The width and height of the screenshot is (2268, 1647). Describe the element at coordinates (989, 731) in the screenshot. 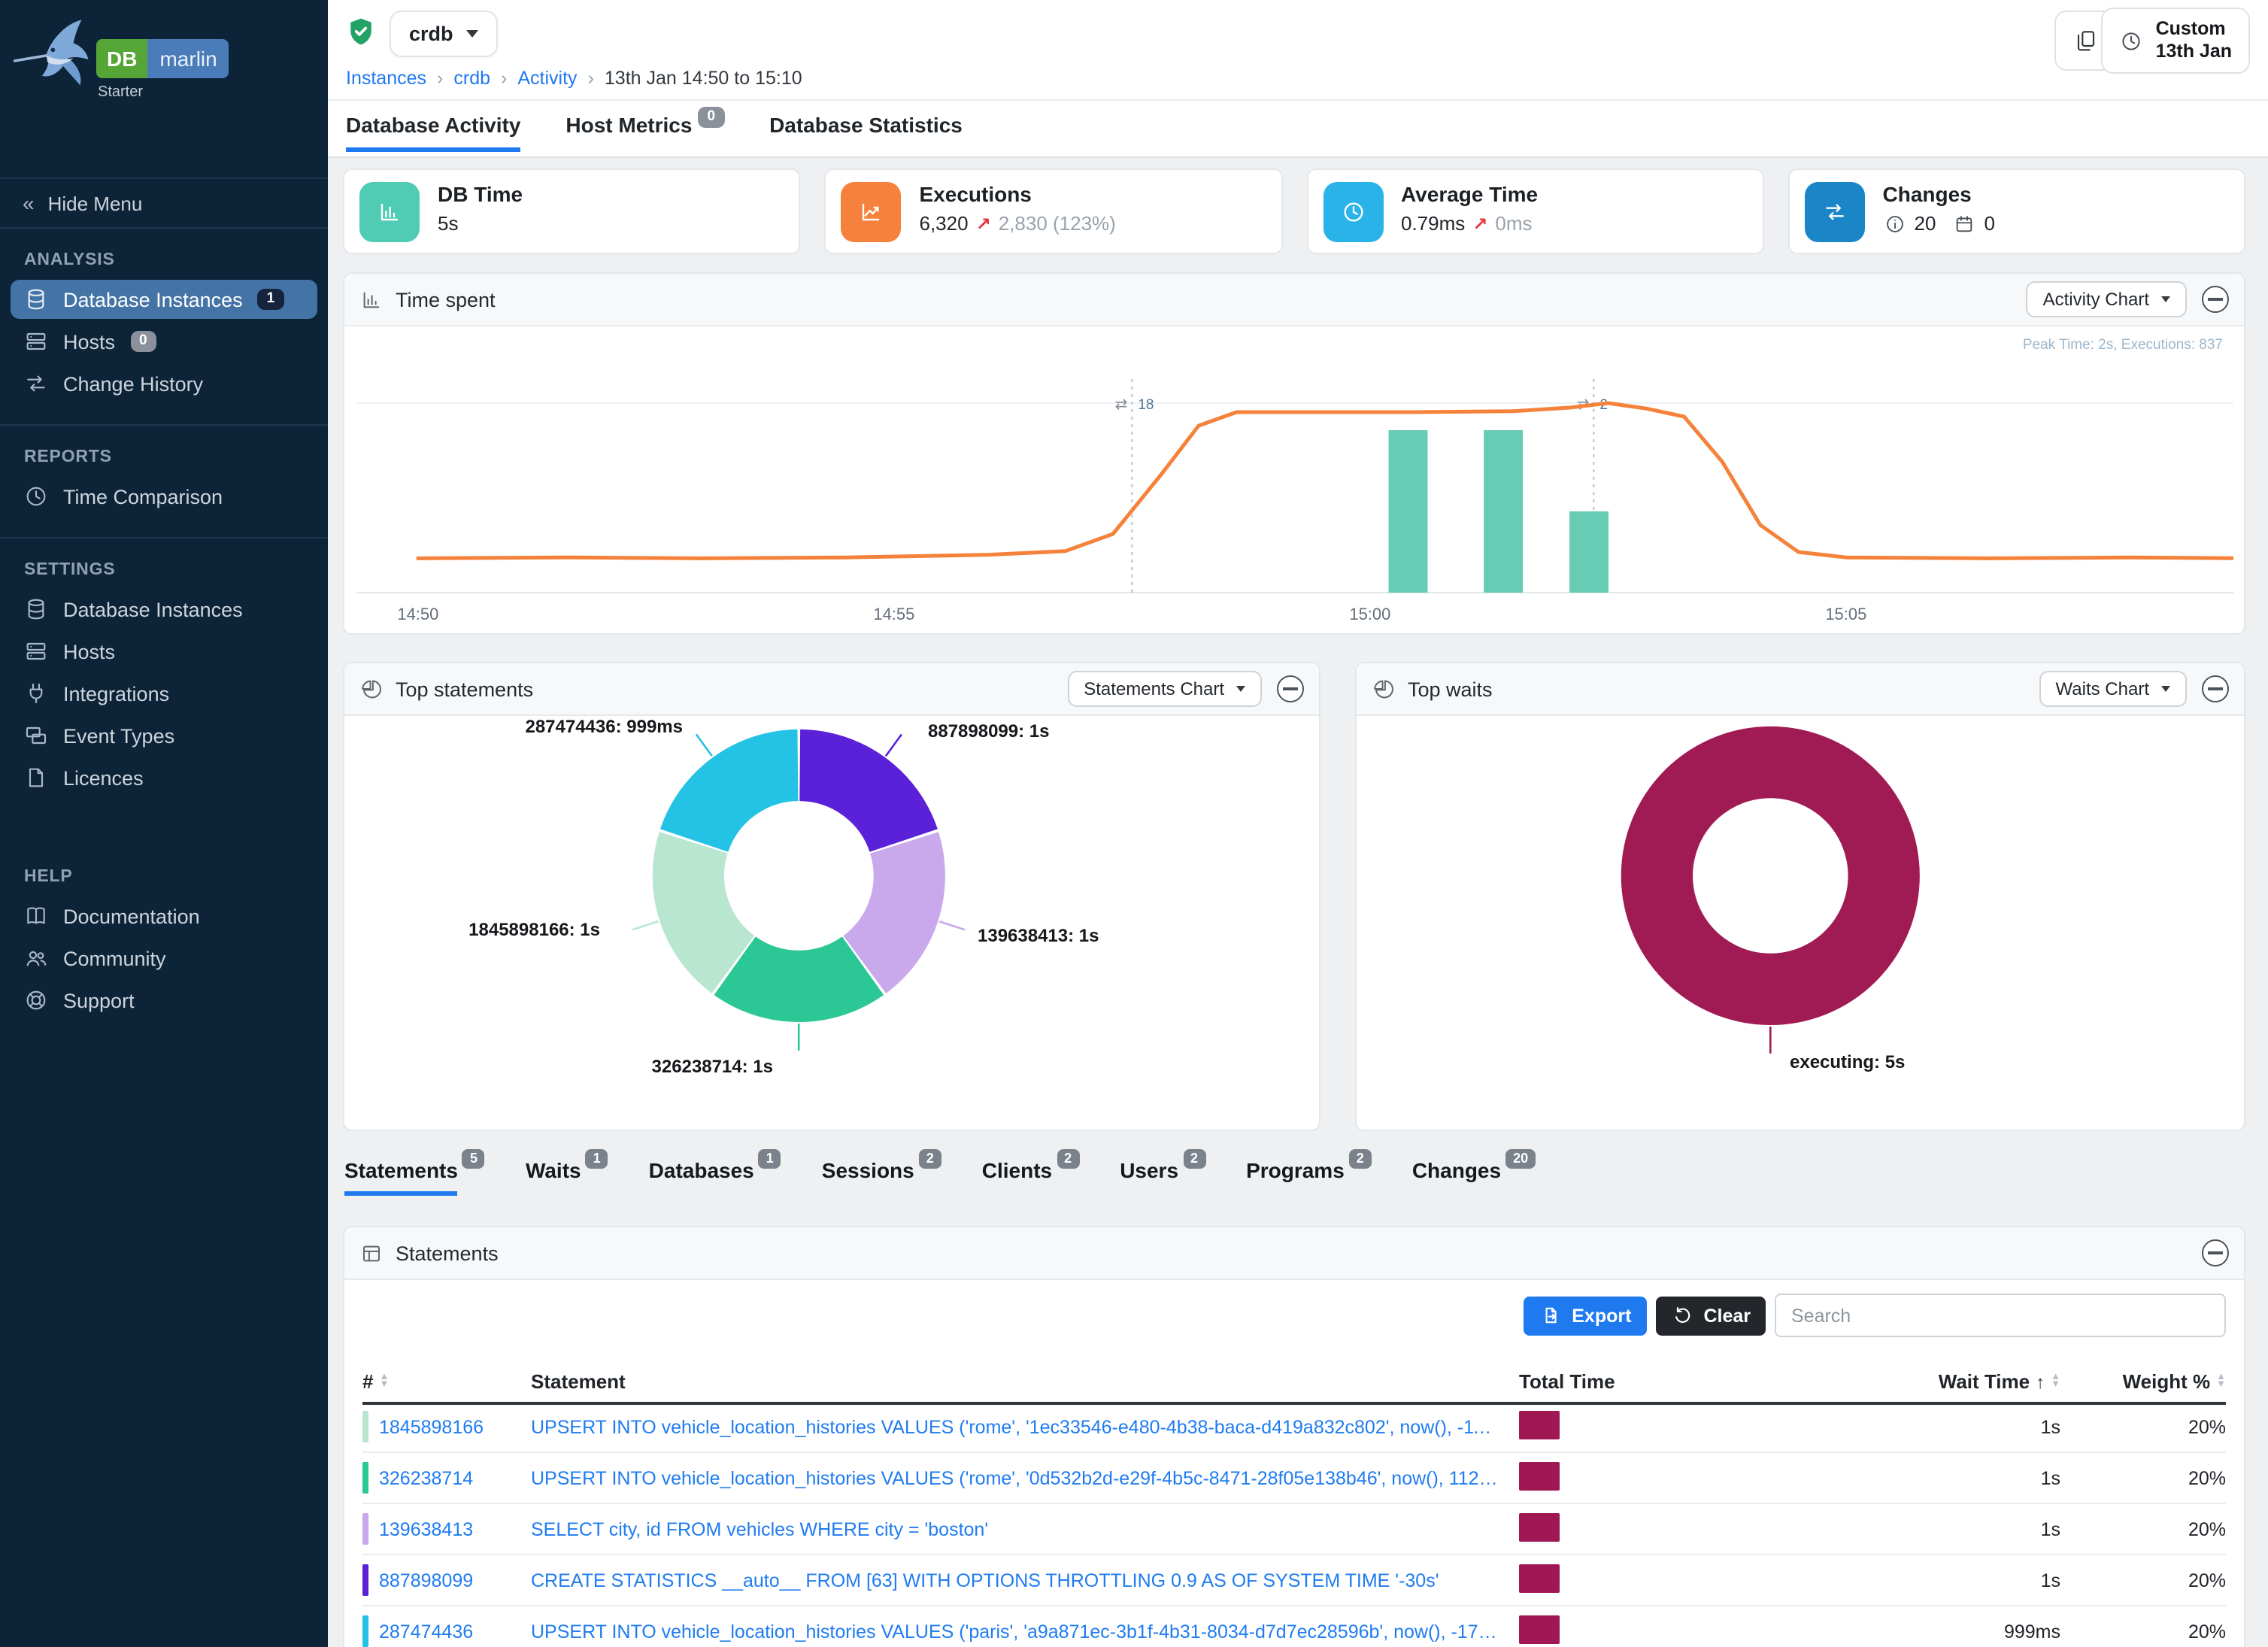

I see `slice-label-887898099: 887898099: 1s` at that location.